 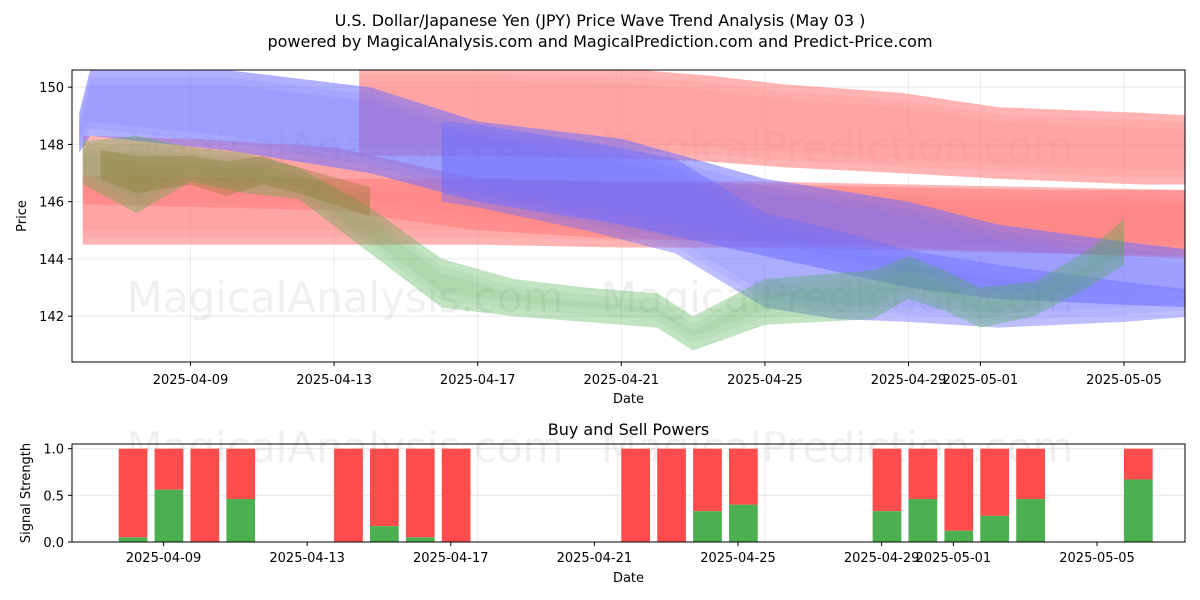 What do you see at coordinates (628, 399) in the screenshot?
I see `top-x-axis-label: Date` at bounding box center [628, 399].